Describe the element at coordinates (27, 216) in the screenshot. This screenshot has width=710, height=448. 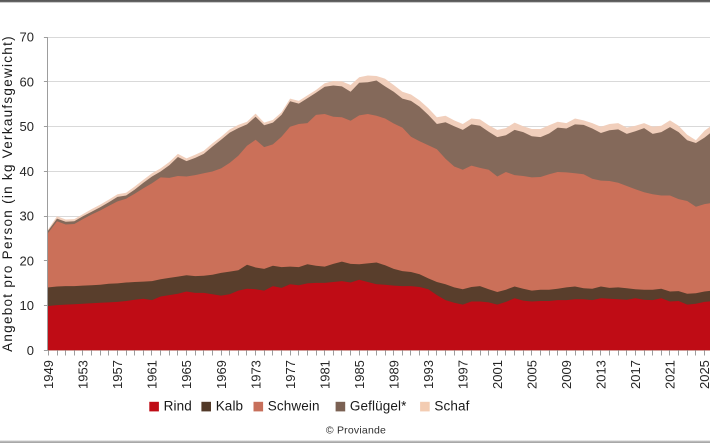
I see `svg-text: 30` at that location.